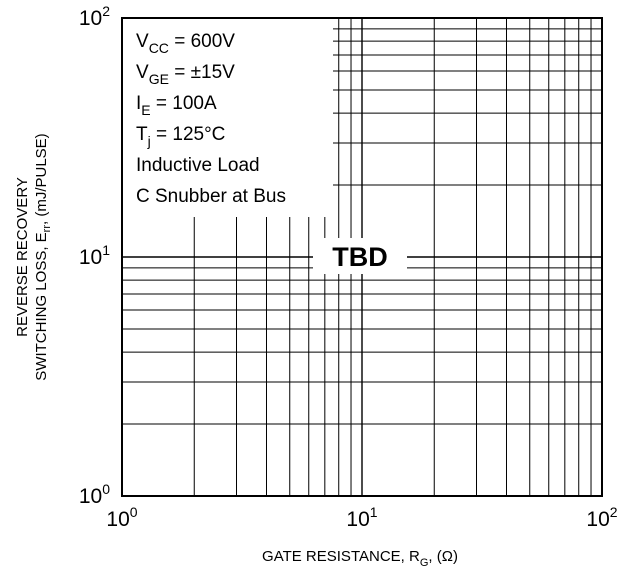 This screenshot has width=629, height=573. What do you see at coordinates (184, 103) in the screenshot?
I see `condition-value: = 100A` at bounding box center [184, 103].